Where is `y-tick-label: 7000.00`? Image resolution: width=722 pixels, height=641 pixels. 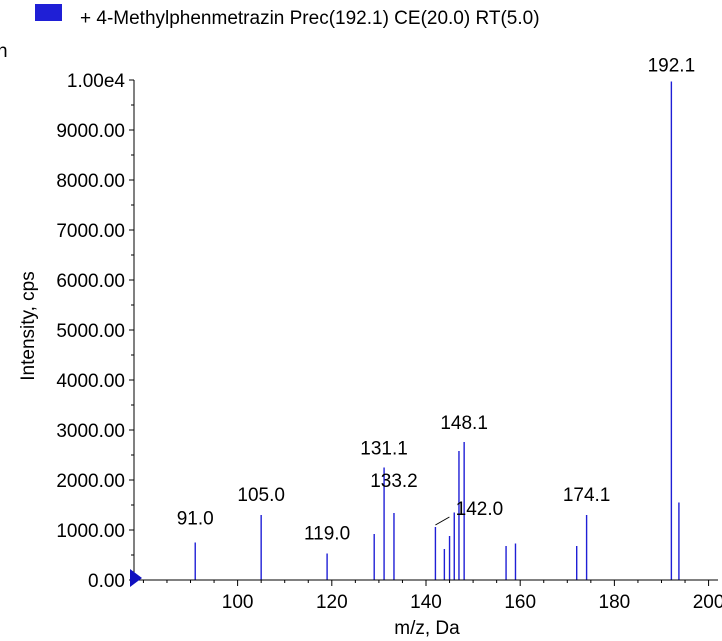 y-tick-label: 7000.00 is located at coordinates (90, 231).